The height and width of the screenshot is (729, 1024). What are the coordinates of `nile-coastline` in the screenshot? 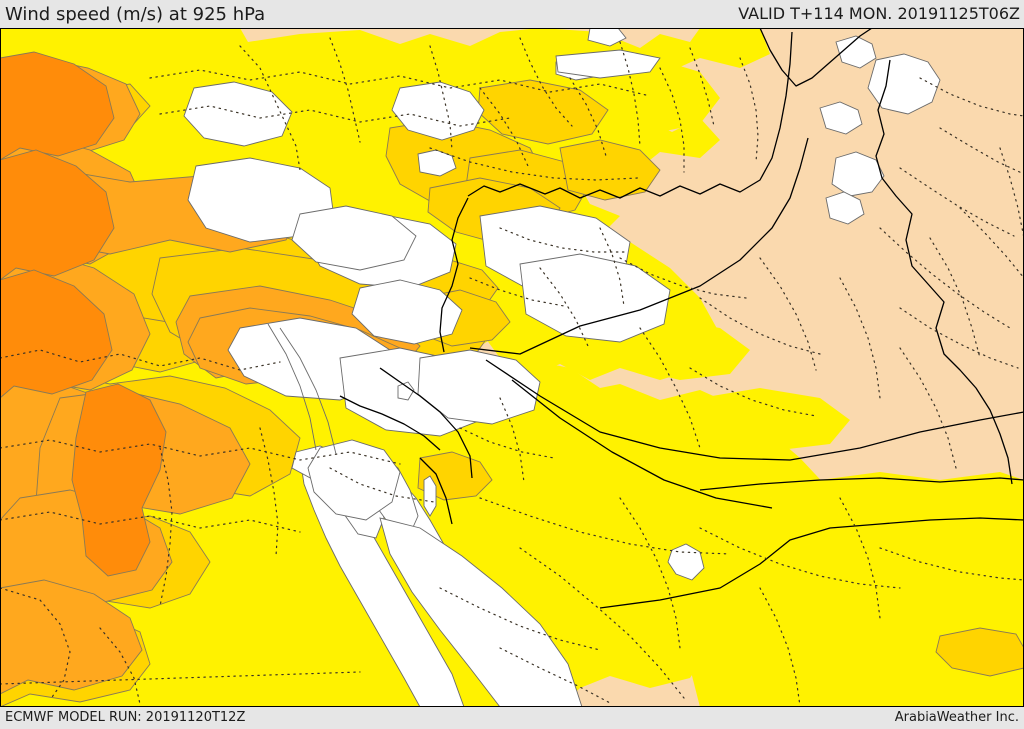 It's located at (302, 389).